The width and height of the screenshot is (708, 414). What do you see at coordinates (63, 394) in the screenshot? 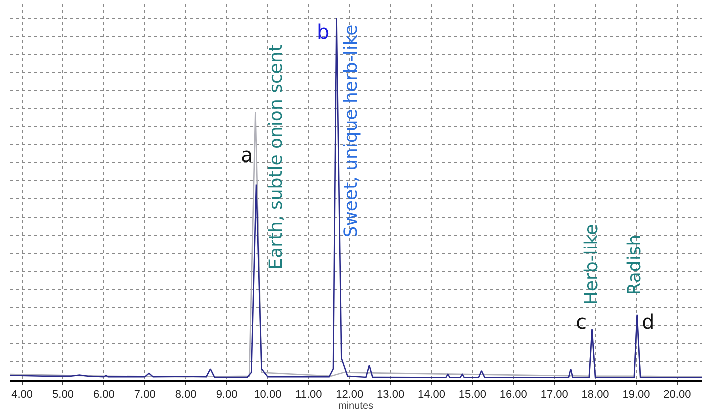
I see `x-tick-label: 5.00` at bounding box center [63, 394].